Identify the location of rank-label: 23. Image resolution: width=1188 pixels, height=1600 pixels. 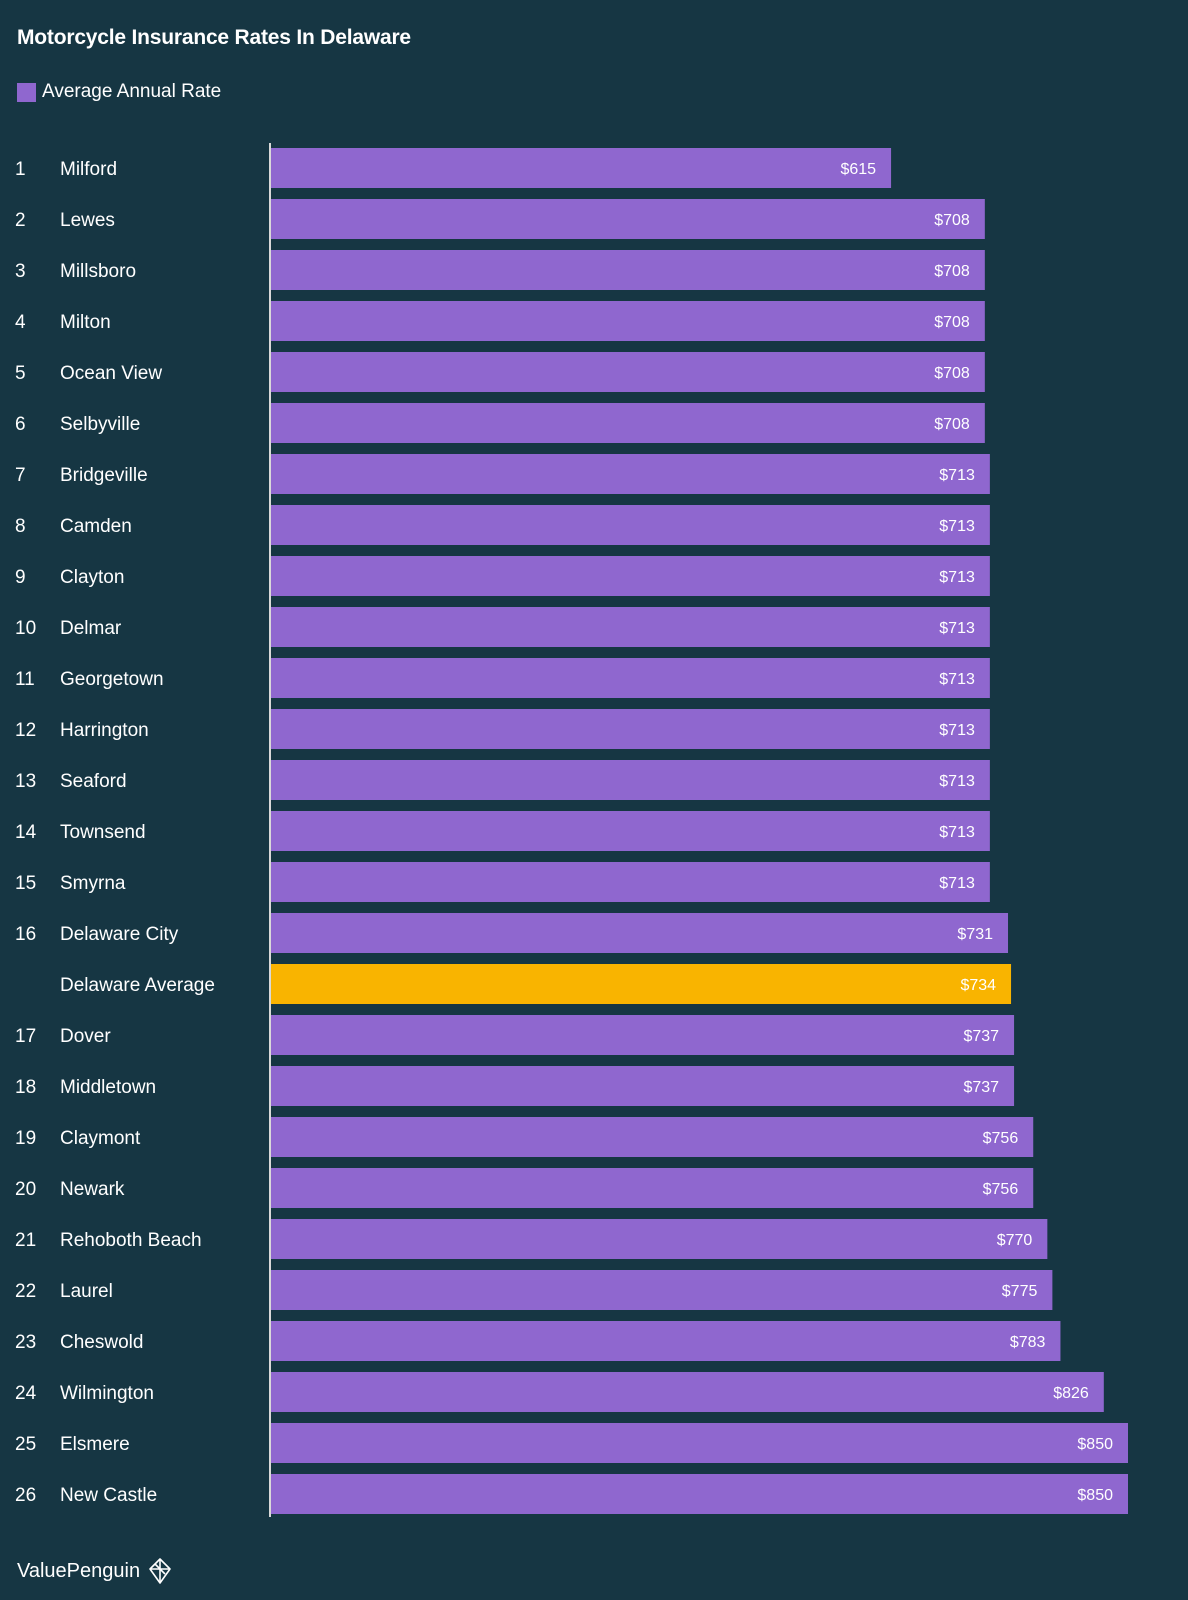
(25, 1342).